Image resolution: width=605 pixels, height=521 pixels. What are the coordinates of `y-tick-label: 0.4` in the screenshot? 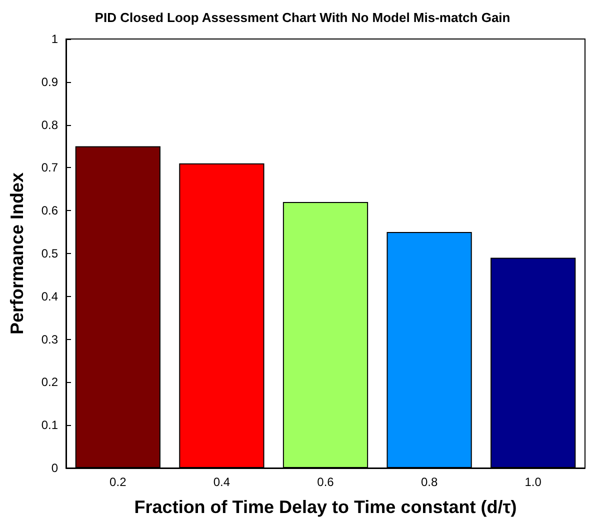 It's located at (49, 296).